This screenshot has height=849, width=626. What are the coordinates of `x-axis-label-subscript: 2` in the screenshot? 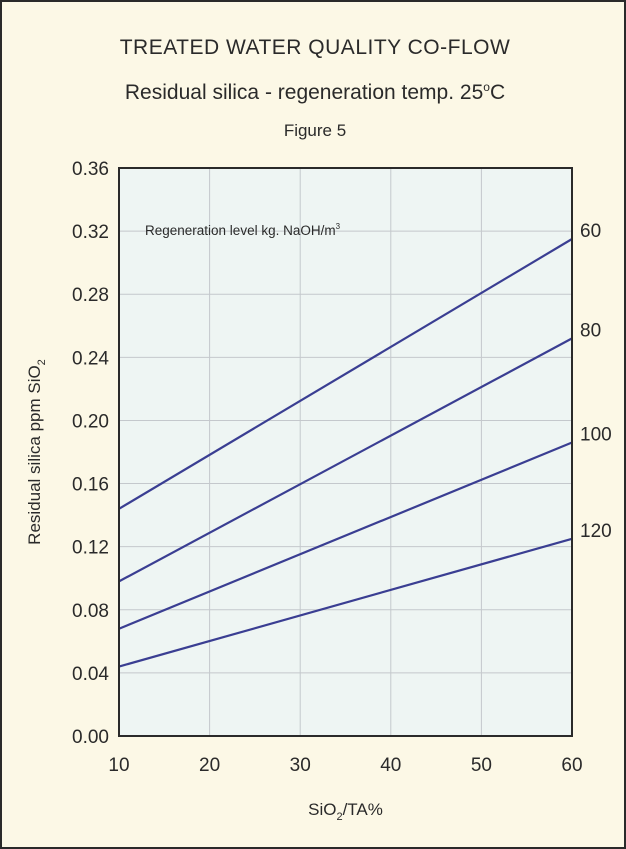 It's located at (339, 817).